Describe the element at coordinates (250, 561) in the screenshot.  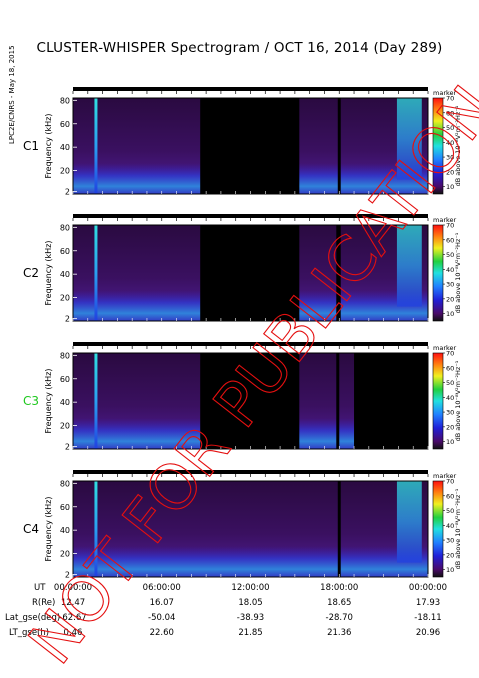
I see `low-frequency-band` at that location.